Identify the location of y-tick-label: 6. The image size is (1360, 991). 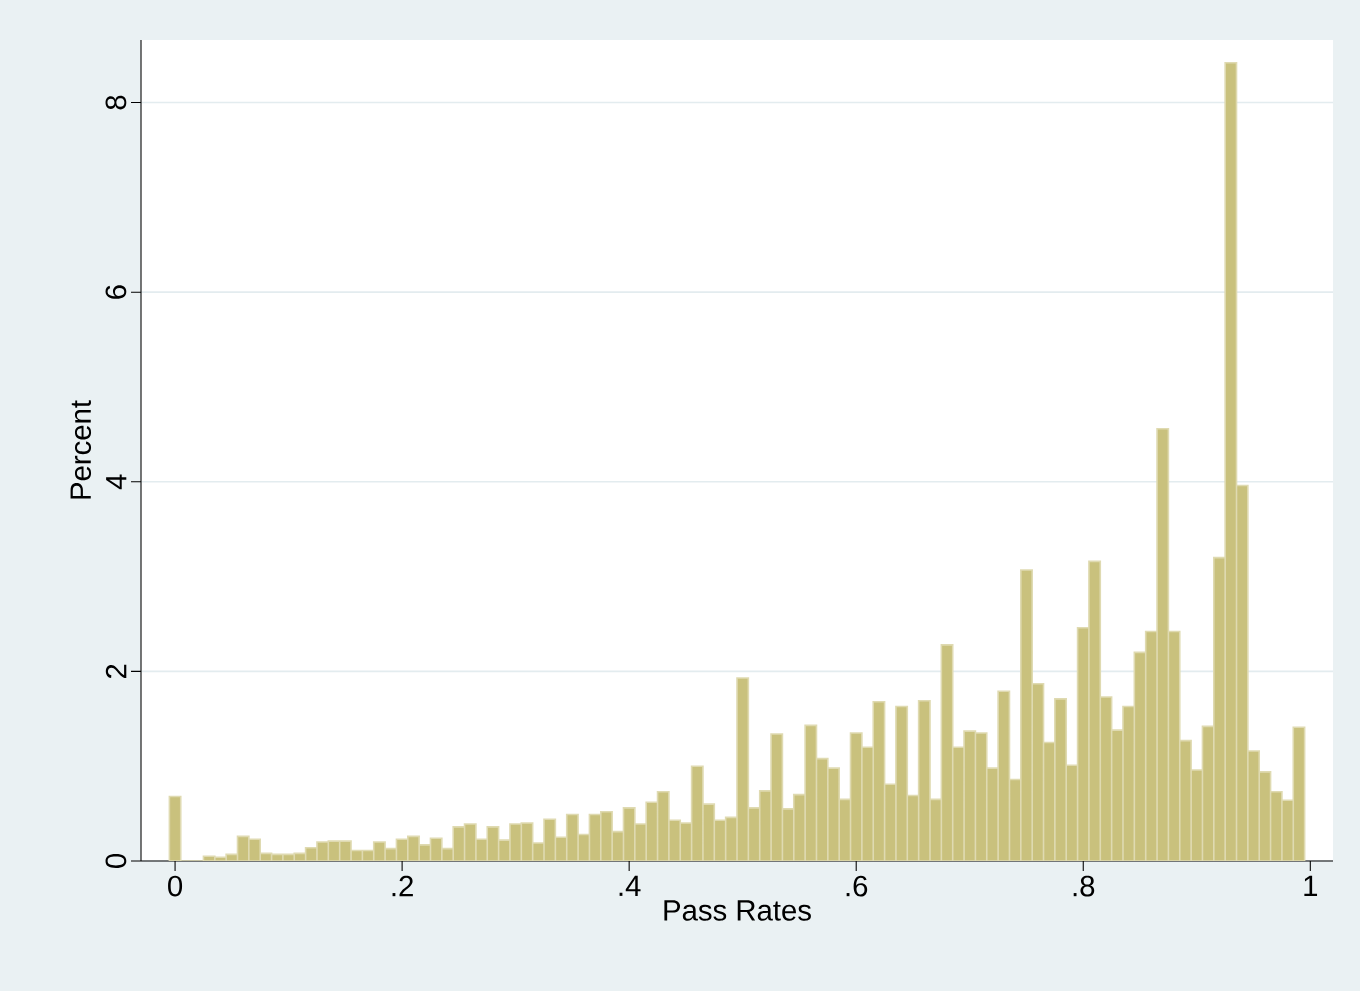
(116, 292).